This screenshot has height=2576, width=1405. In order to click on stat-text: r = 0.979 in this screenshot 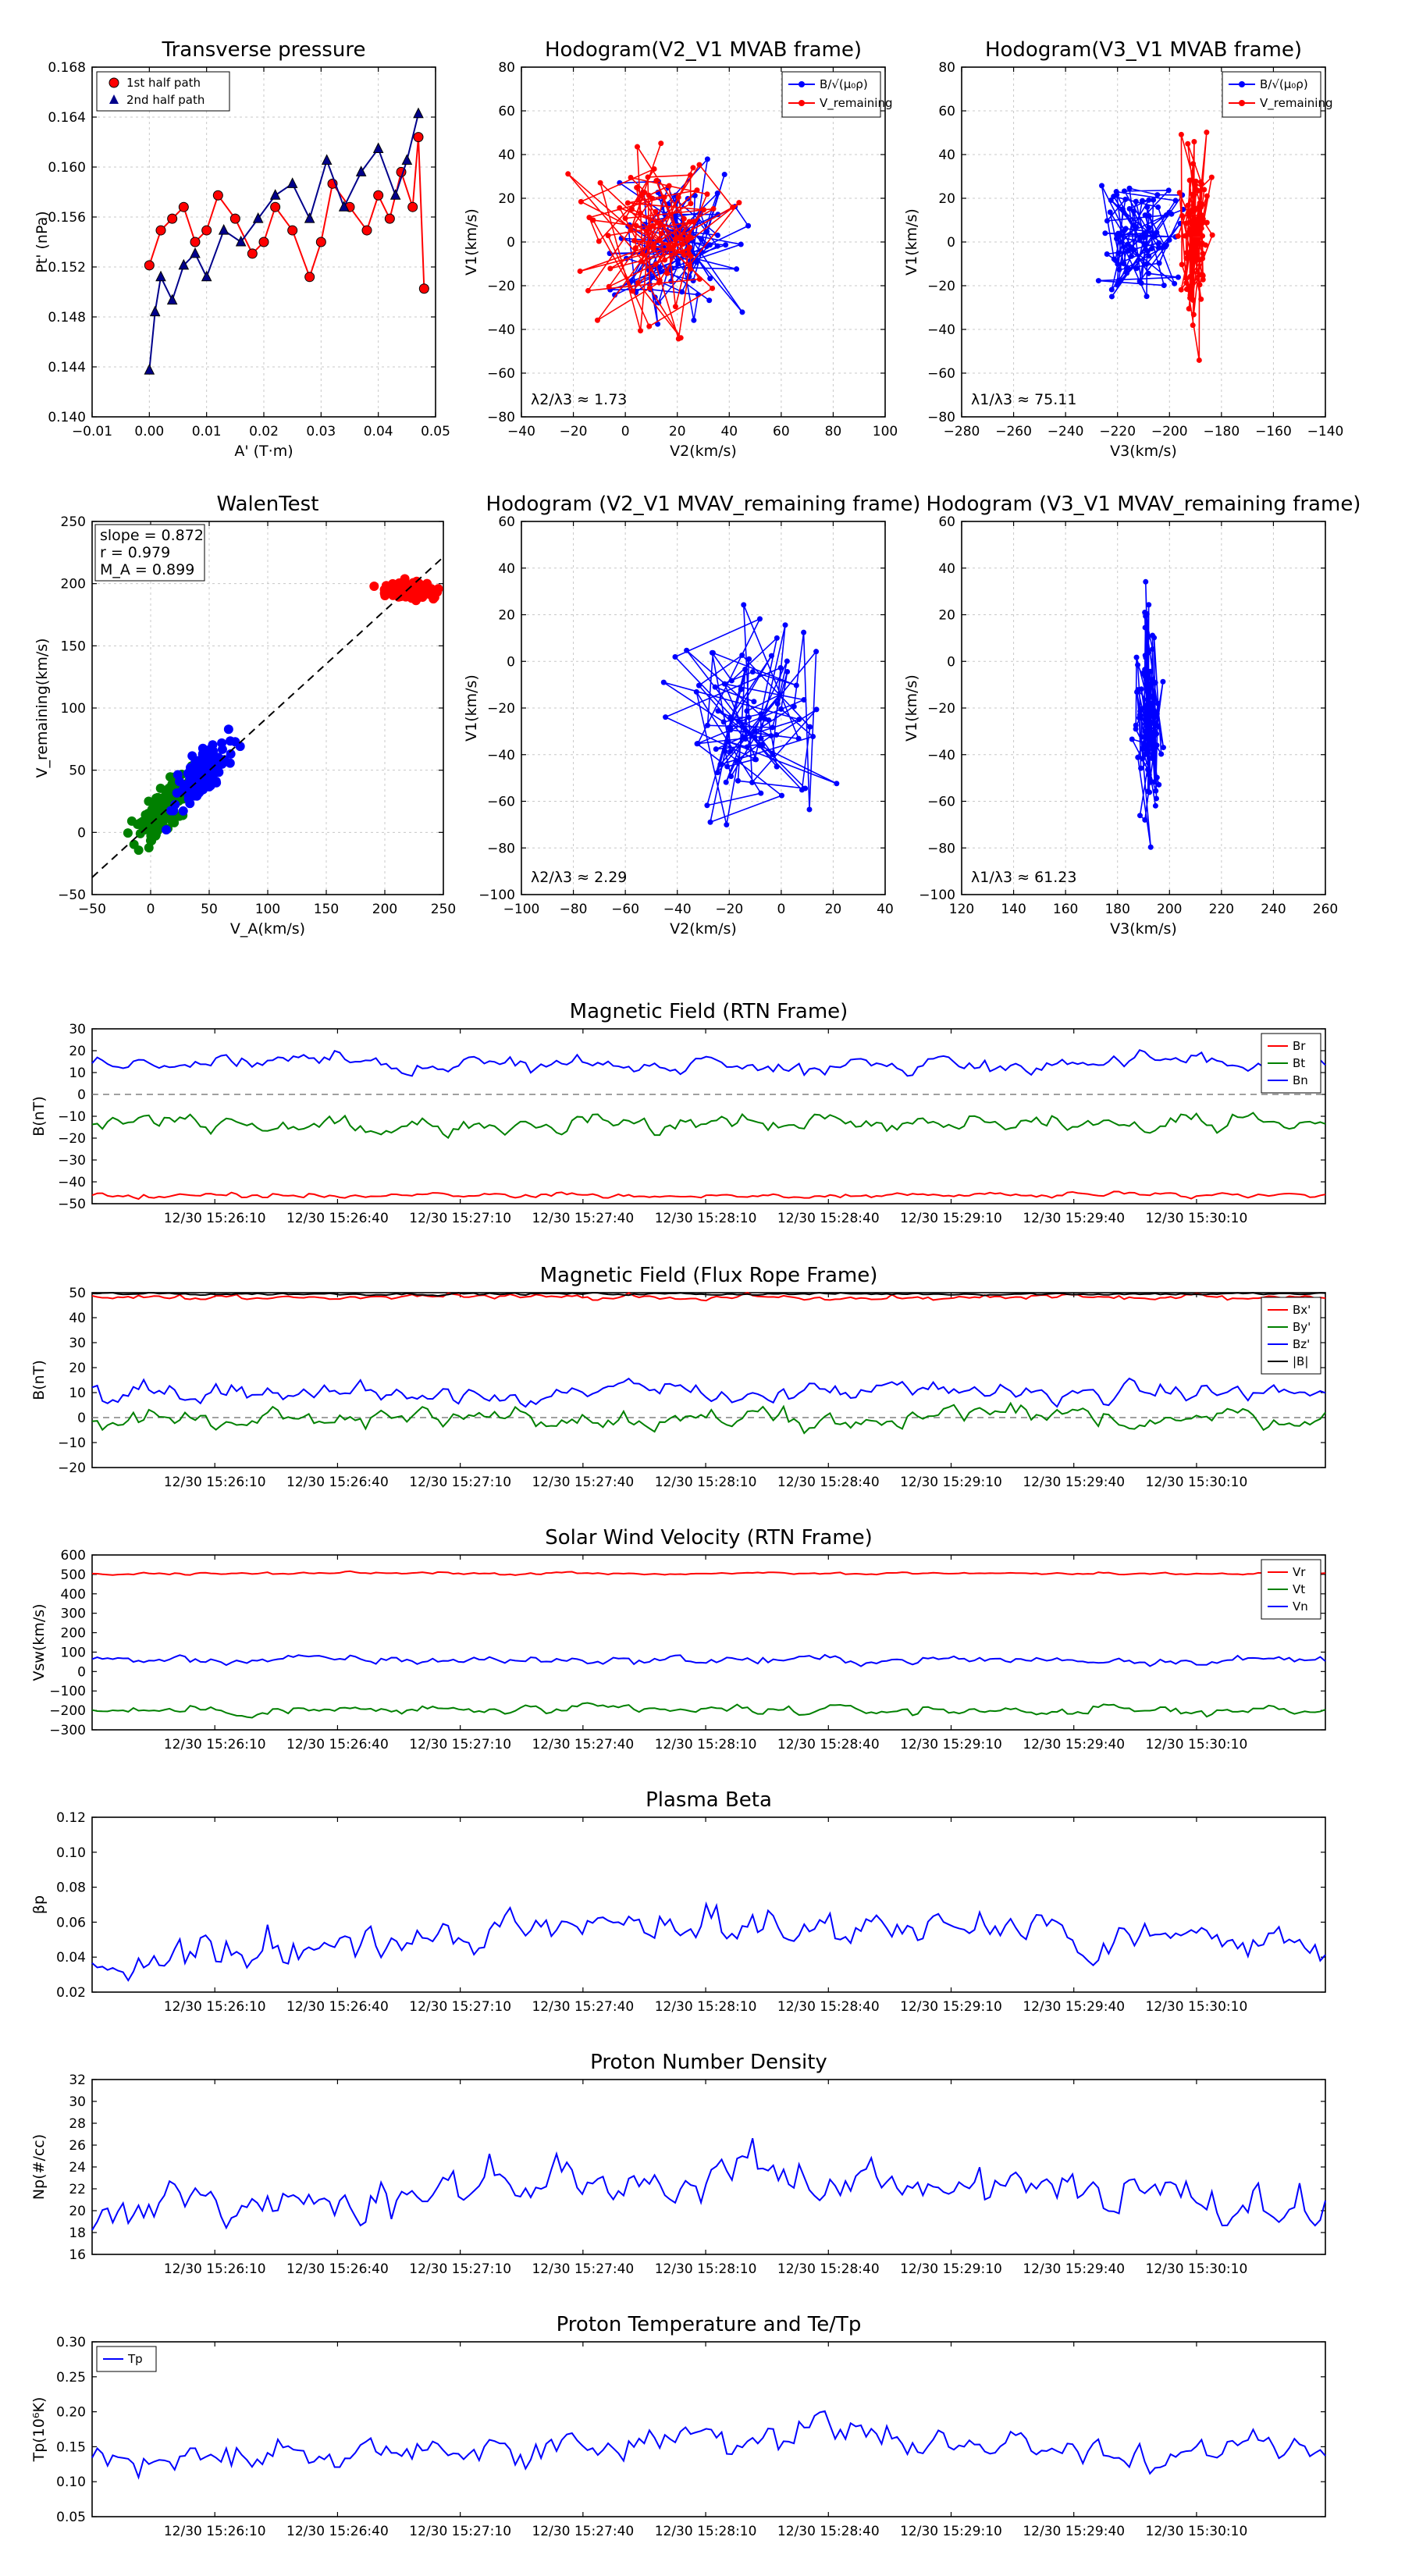, I will do `click(135, 552)`.